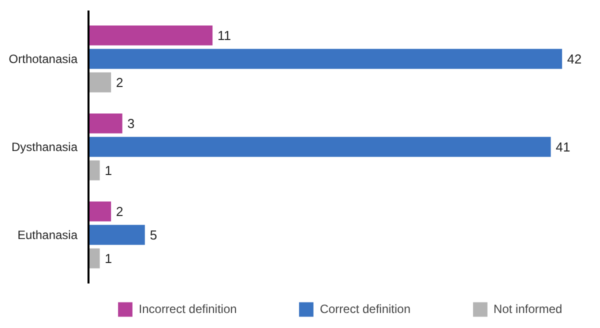 The height and width of the screenshot is (328, 600). Describe the element at coordinates (44, 147) in the screenshot. I see `y-tick-label: Dysthanasia` at that location.